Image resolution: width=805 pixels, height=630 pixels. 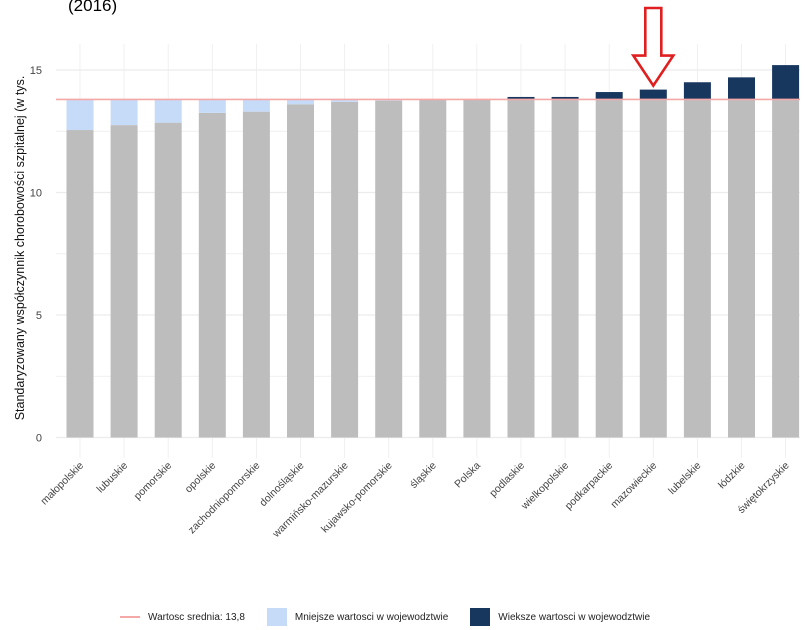 I want to click on legend-label-mean: Wartosc srednia: 13,8, so click(x=196, y=617).